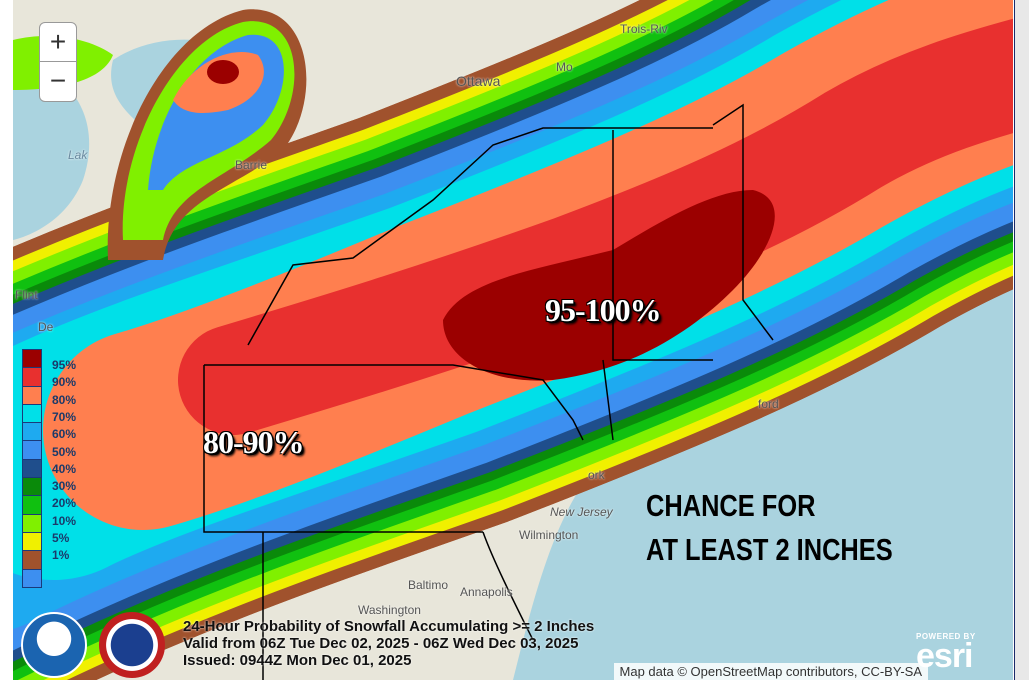 The width and height of the screenshot is (1029, 680). What do you see at coordinates (64, 365) in the screenshot?
I see `legend-label: 95%` at bounding box center [64, 365].